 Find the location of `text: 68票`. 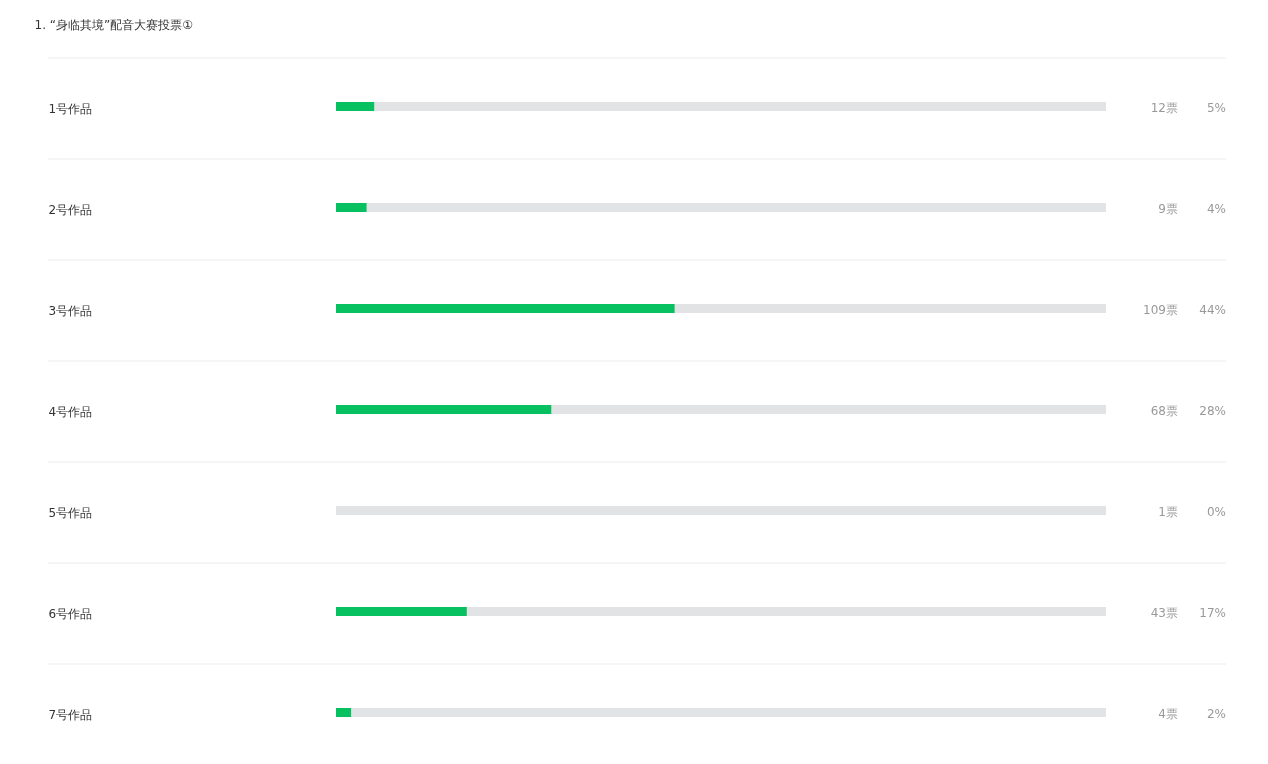

text: 68票 is located at coordinates (1164, 410).